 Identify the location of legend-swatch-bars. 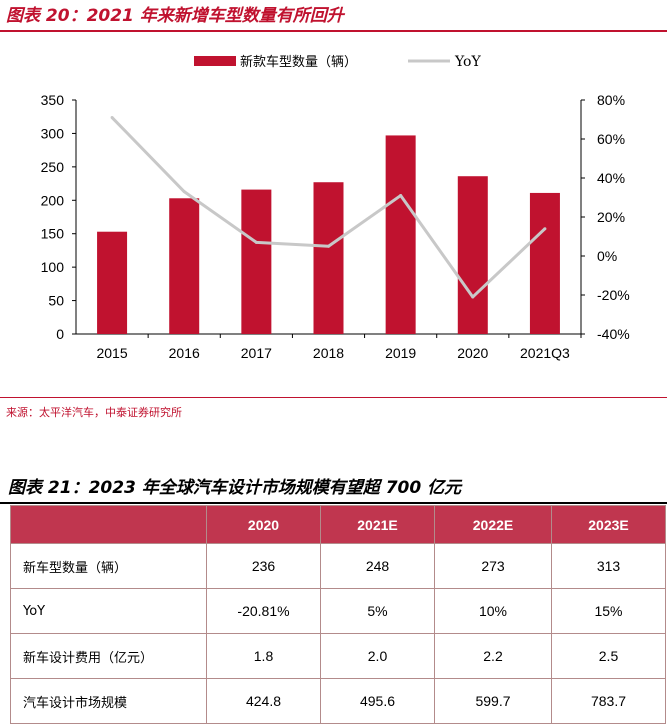
(215, 61).